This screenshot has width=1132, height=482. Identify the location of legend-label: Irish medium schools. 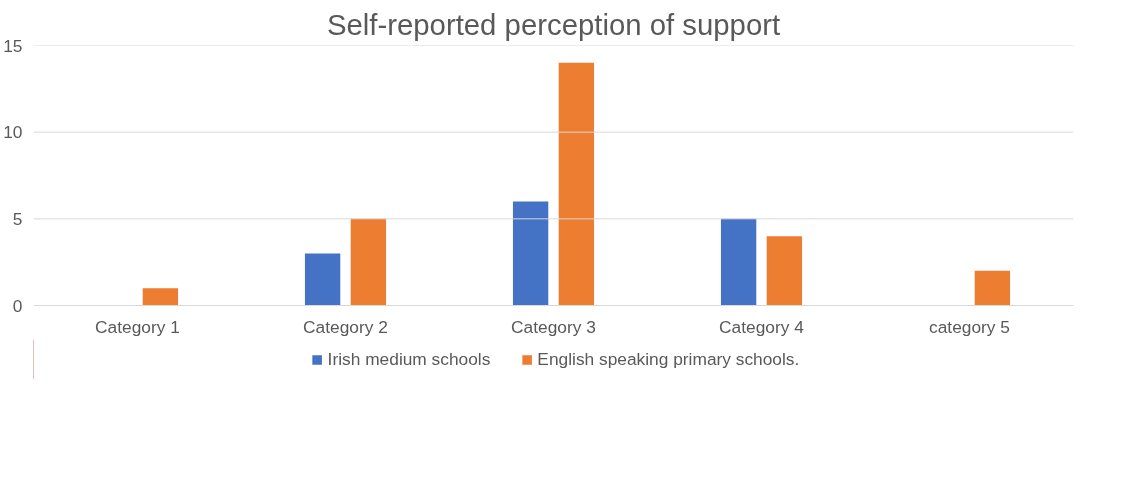
(409, 359).